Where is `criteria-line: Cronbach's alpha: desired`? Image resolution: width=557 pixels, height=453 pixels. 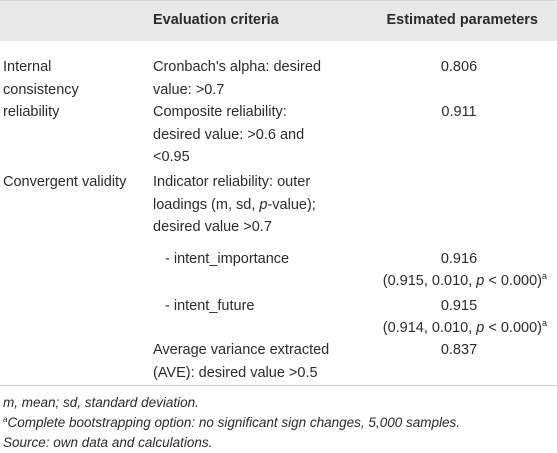 criteria-line: Cronbach's alpha: desired is located at coordinates (237, 67).